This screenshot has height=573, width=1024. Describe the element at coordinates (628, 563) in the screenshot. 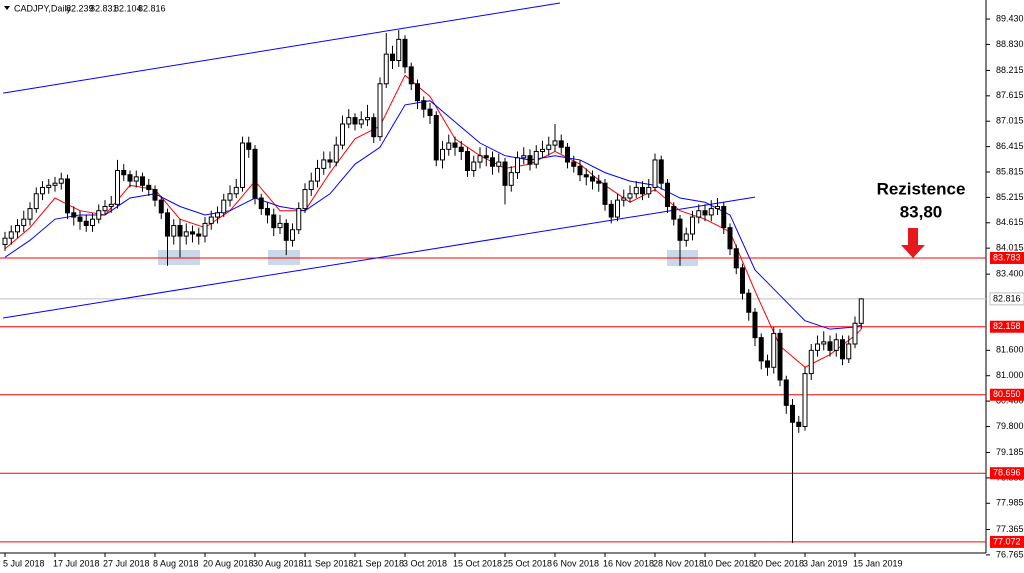

I see `x-tick-label: 16 Nov 2018` at that location.